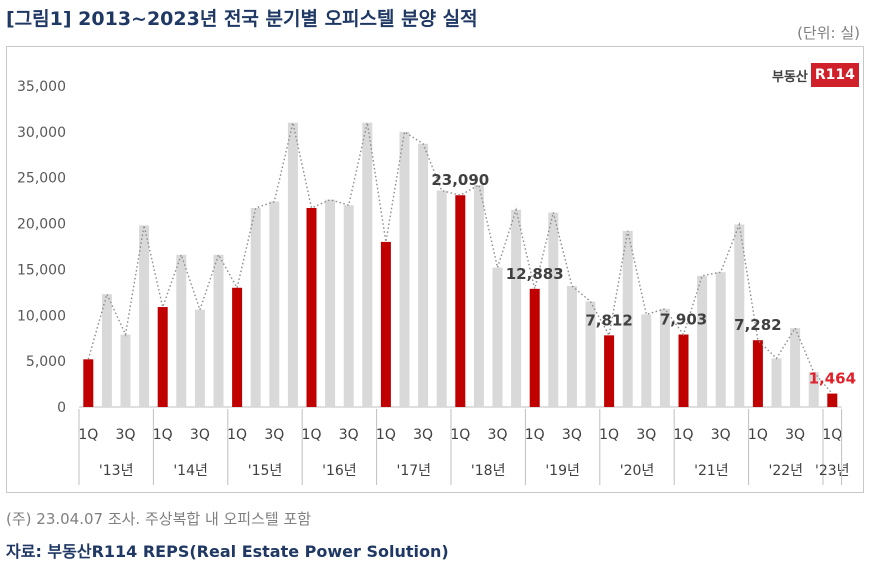 The image size is (872, 563). What do you see at coordinates (832, 471) in the screenshot?
I see `x-group-label: '23년` at bounding box center [832, 471].